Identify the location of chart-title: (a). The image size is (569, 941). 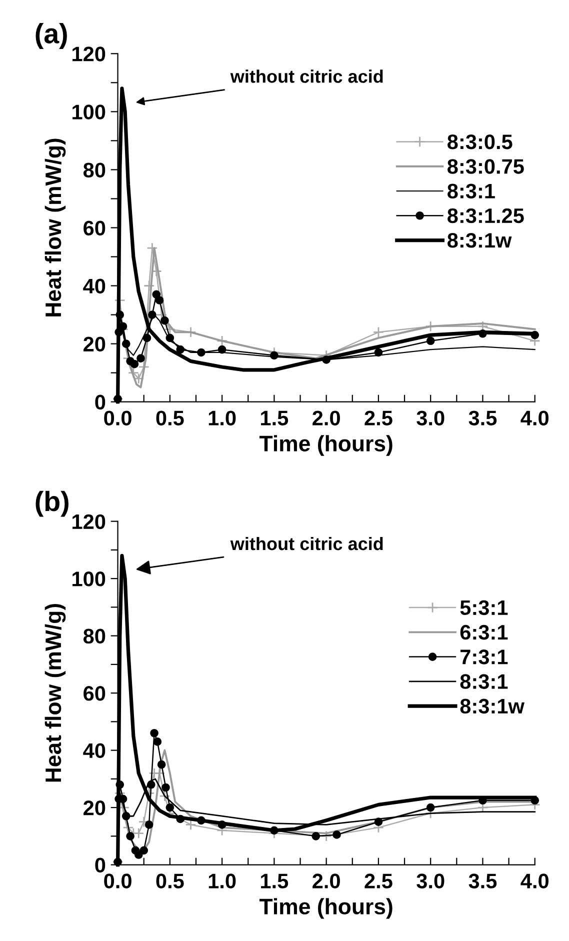
(51, 36).